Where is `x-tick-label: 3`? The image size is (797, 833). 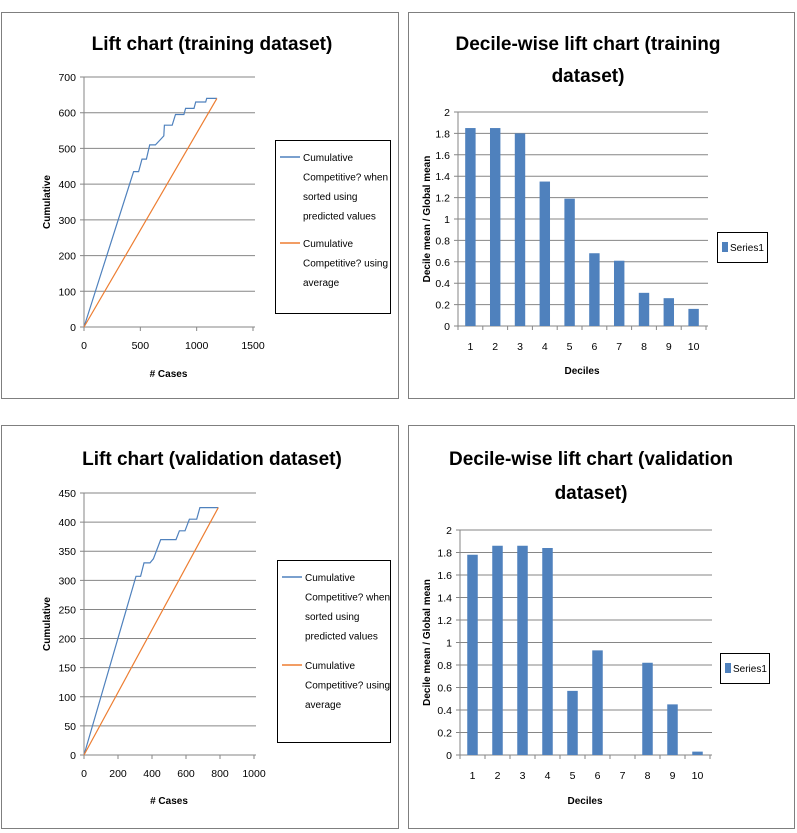 x-tick-label: 3 is located at coordinates (523, 776).